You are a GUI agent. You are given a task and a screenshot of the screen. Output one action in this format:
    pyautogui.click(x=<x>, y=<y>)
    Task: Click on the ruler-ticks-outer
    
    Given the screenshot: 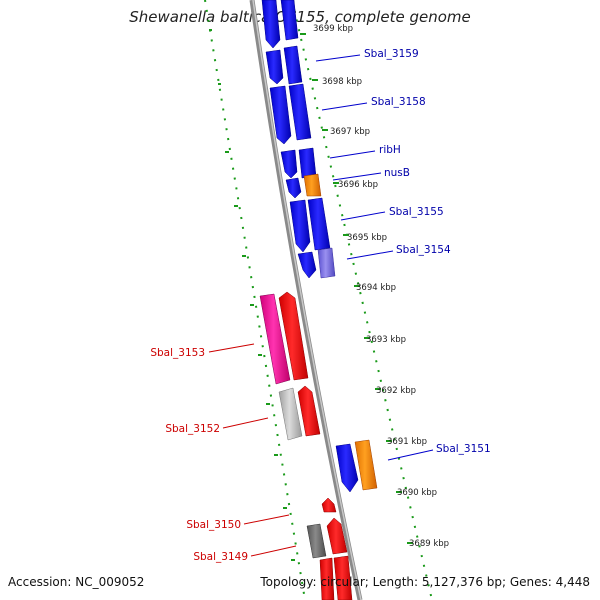 What is the action you would take?
    pyautogui.click(x=252, y=295)
    